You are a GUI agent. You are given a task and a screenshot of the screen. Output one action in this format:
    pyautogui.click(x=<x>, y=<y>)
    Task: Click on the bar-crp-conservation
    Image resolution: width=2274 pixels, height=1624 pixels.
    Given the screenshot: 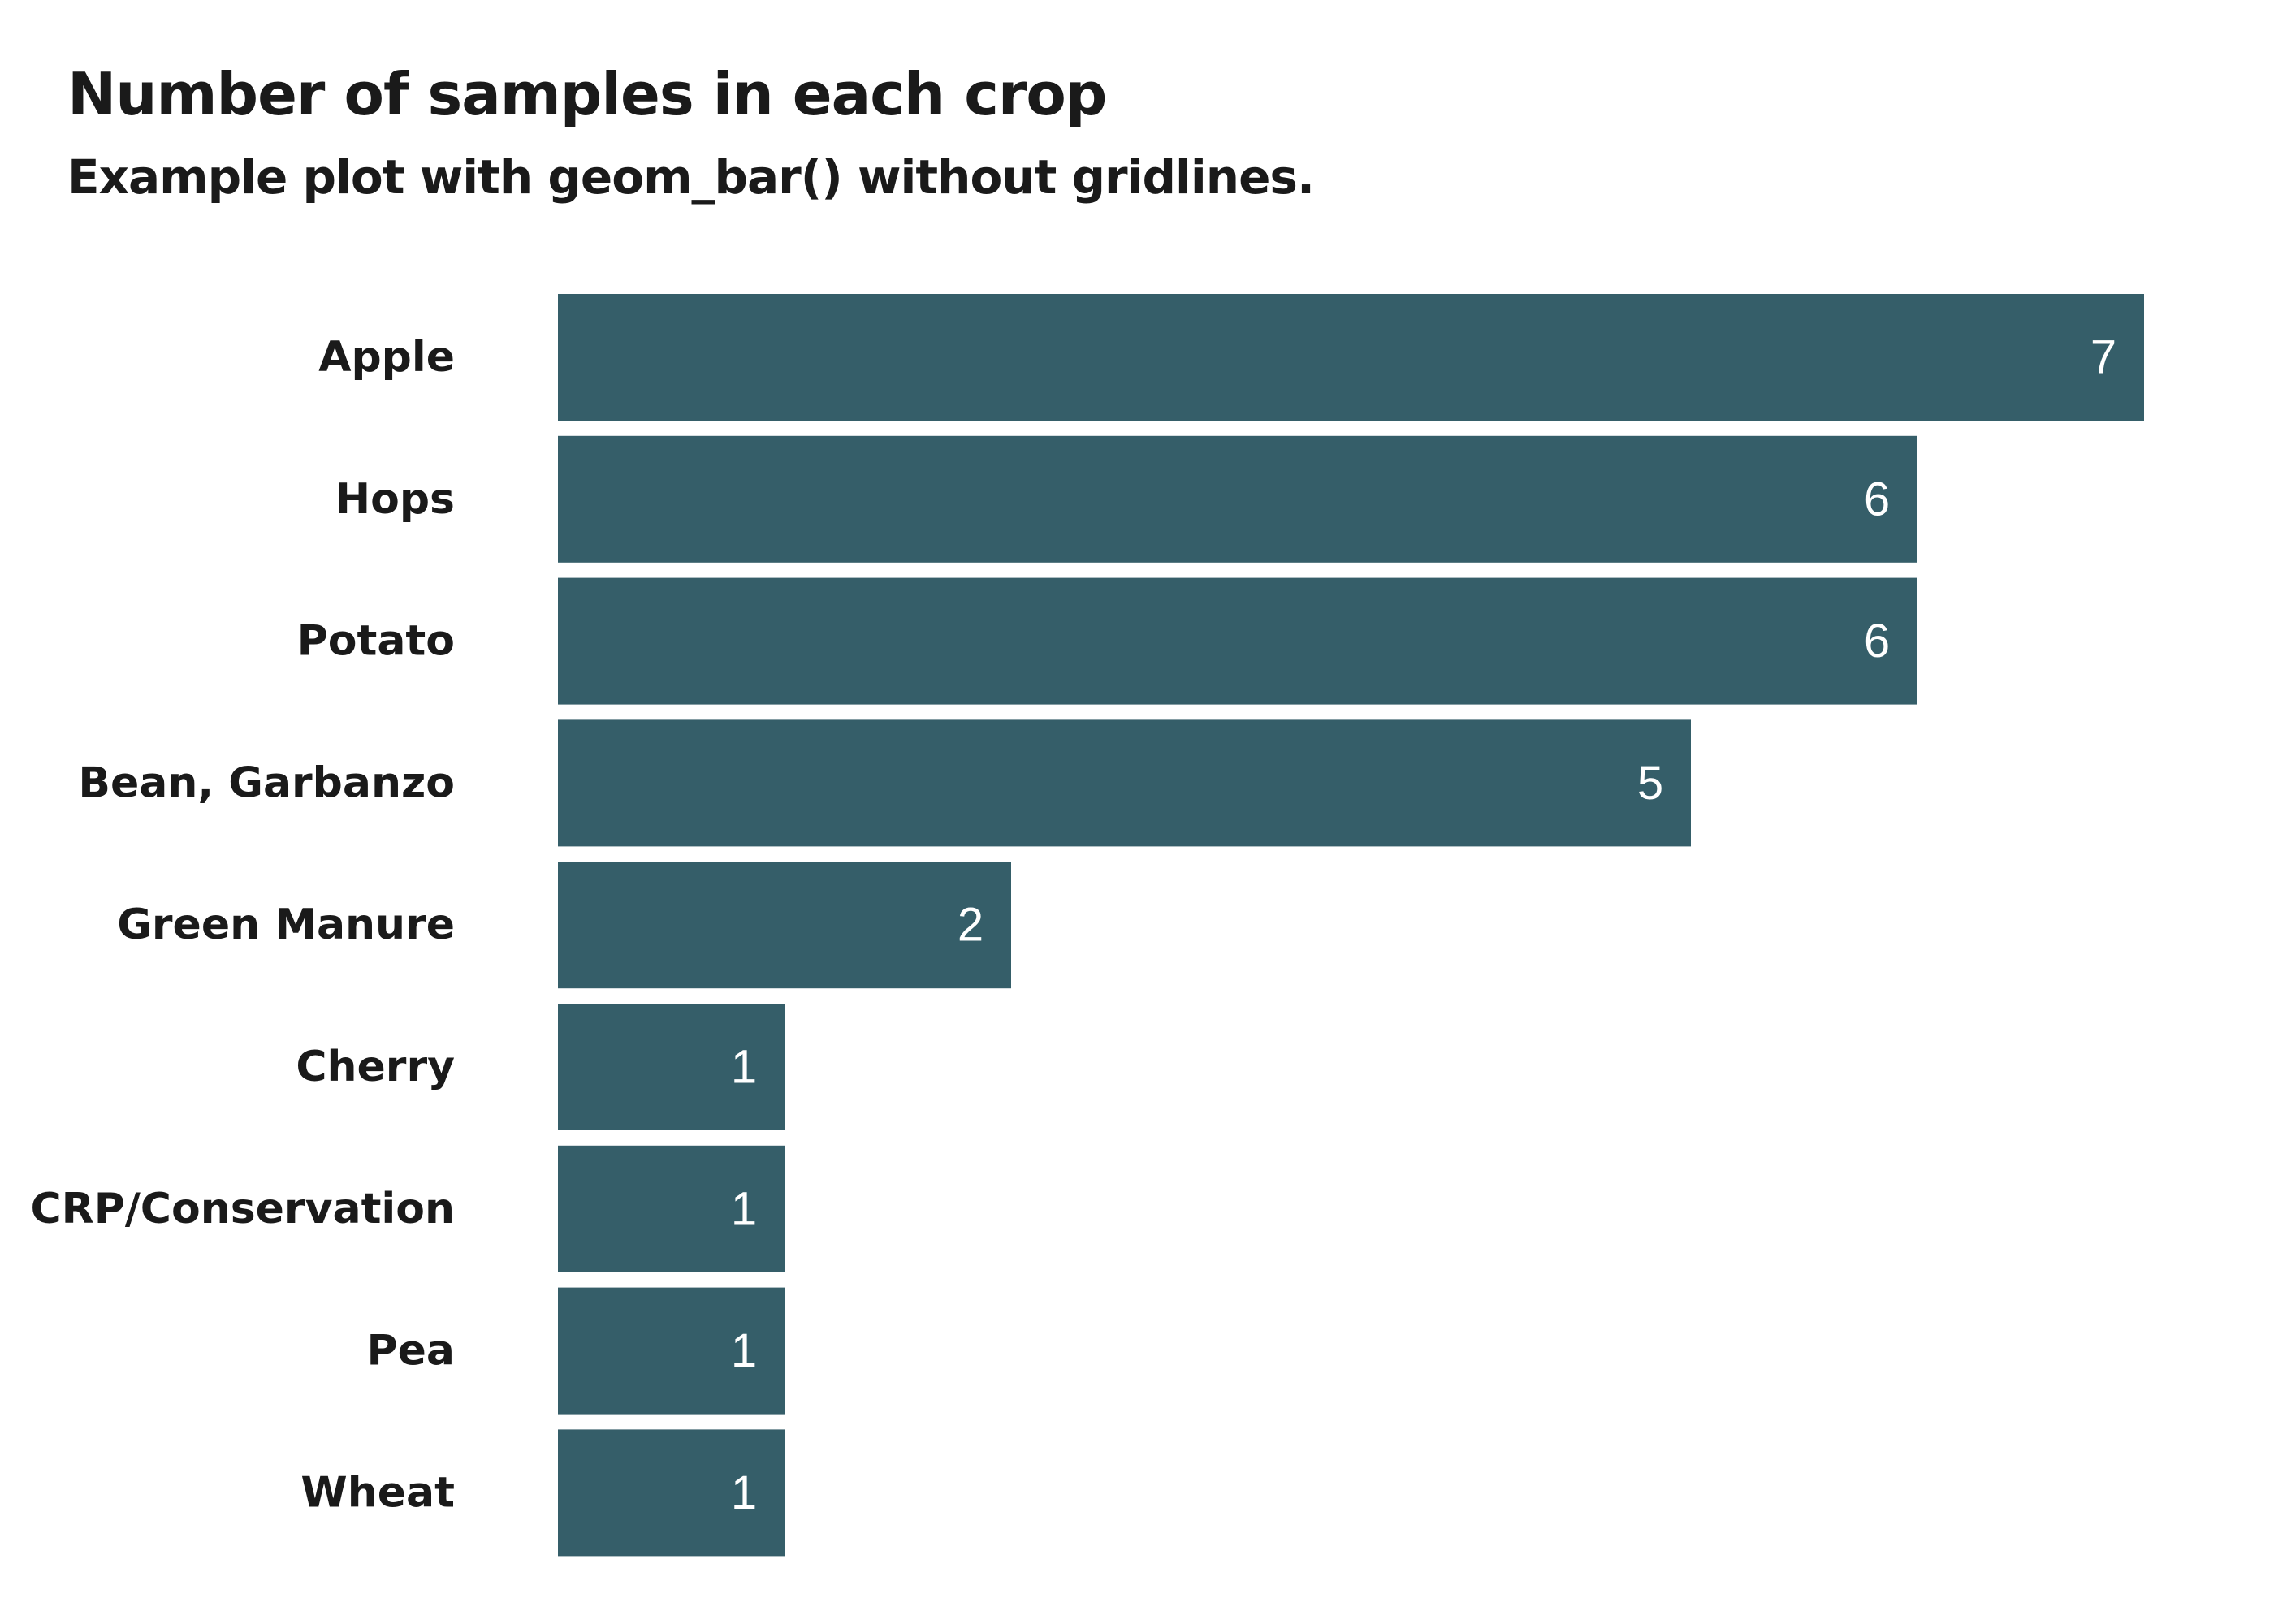 What is the action you would take?
    pyautogui.click(x=672, y=1208)
    